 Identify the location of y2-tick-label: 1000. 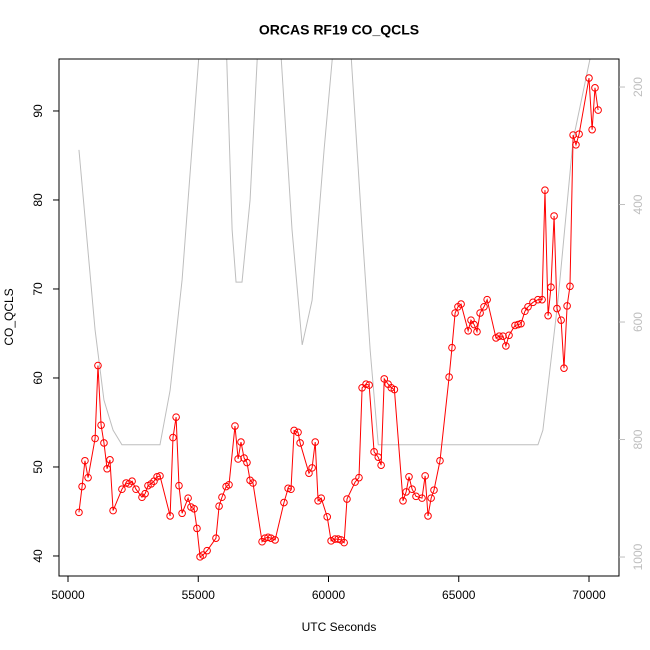
(638, 556).